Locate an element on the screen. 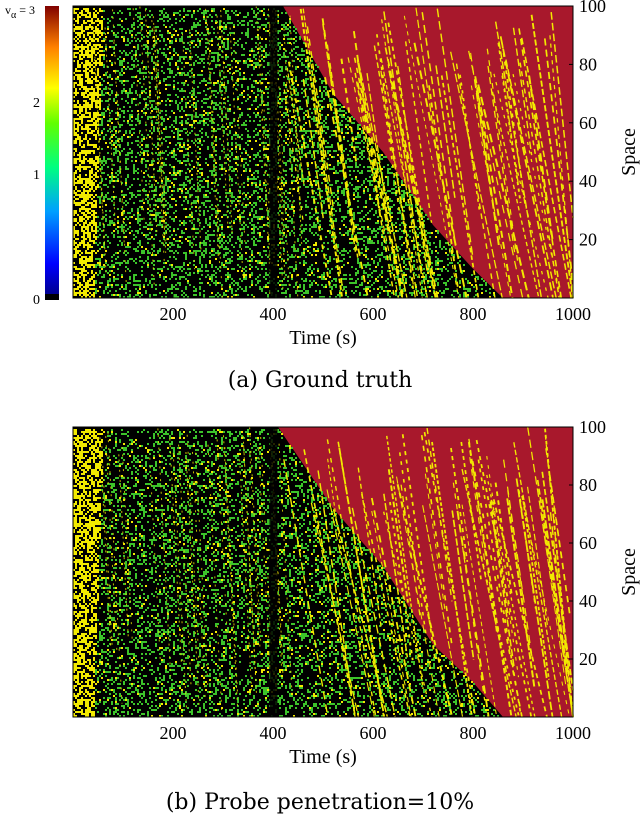 This screenshot has height=822, width=640. colorbar-tick-0: 0 is located at coordinates (36, 300).